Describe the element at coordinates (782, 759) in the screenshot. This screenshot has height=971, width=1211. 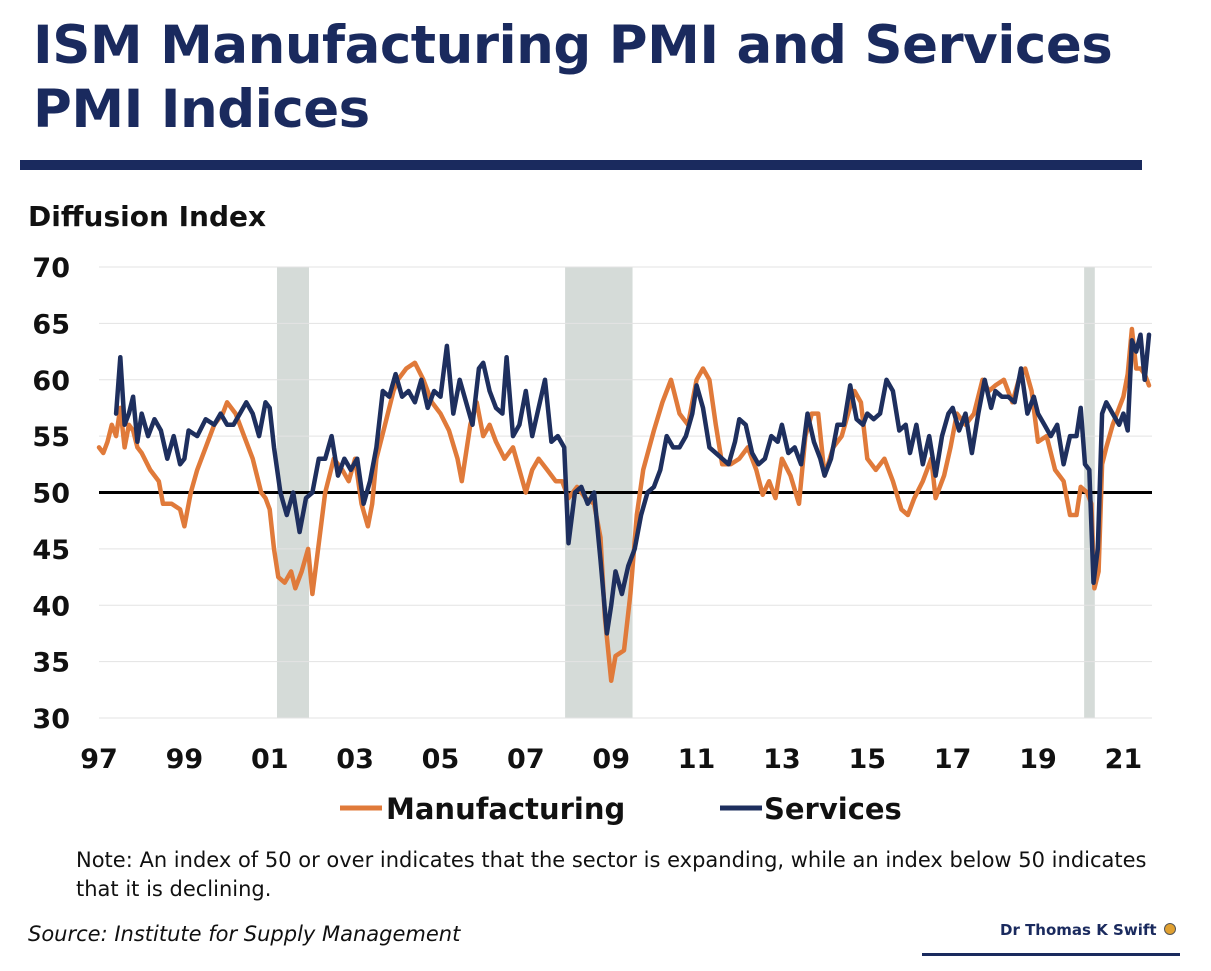
I see `x-tick-label: 13` at that location.